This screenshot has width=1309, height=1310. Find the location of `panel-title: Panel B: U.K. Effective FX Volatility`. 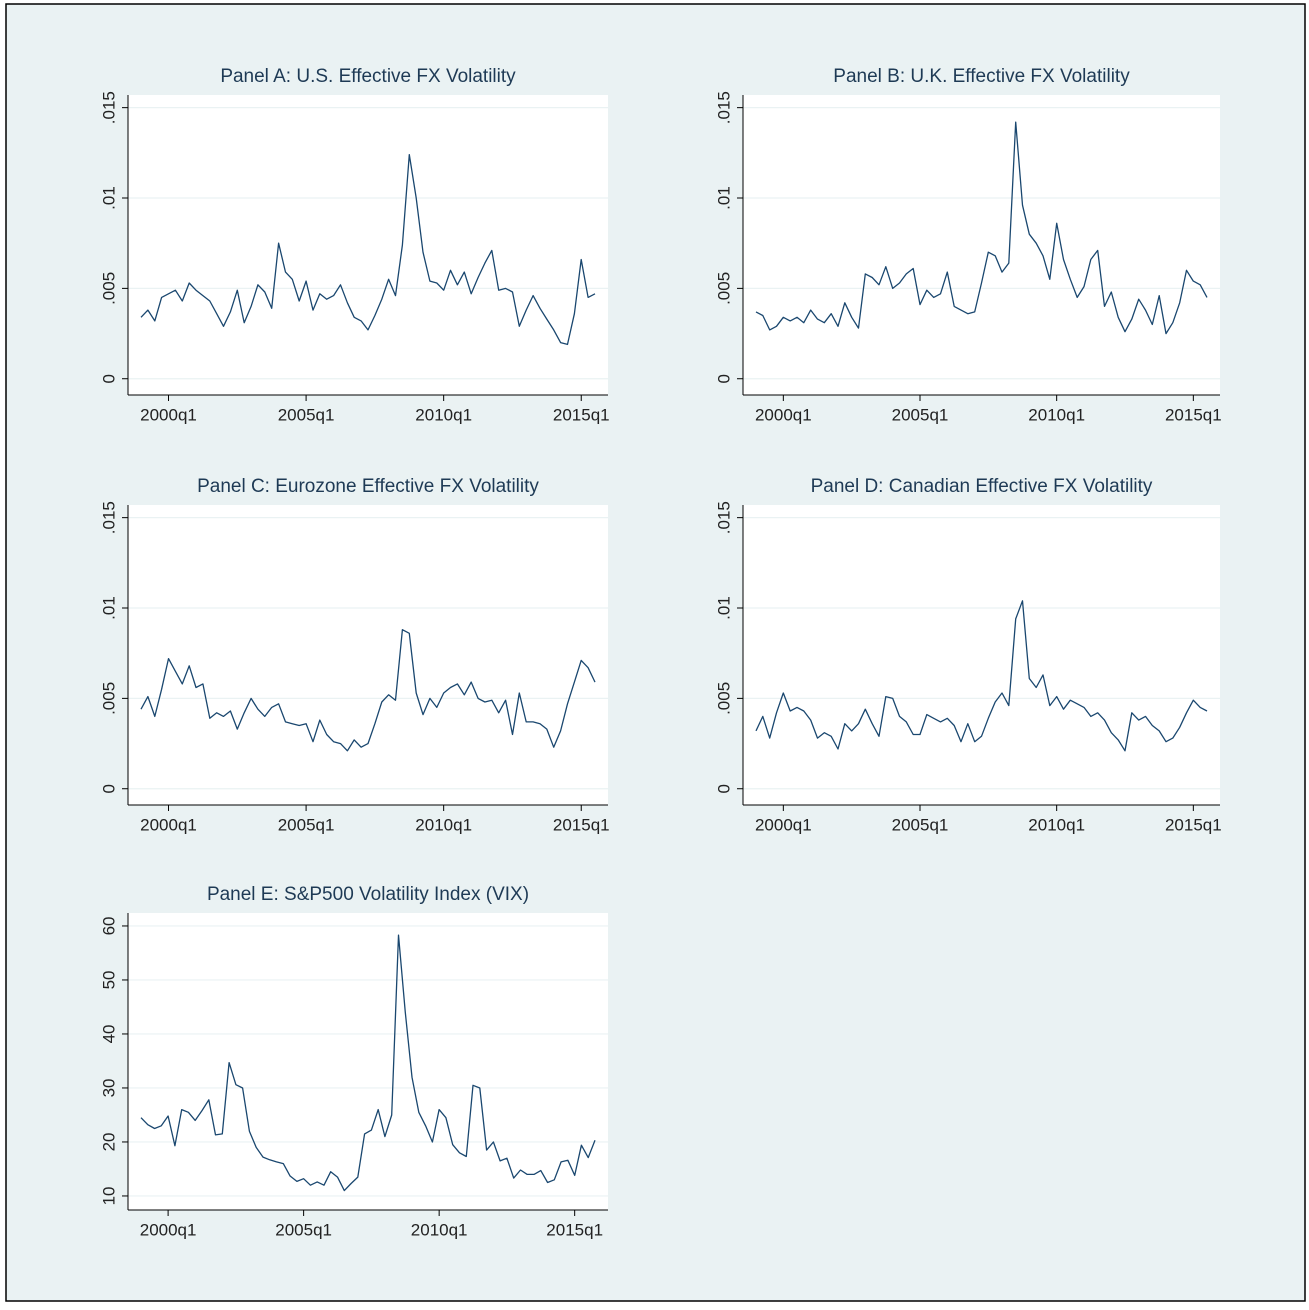

panel-title: Panel B: U.K. Effective FX Volatility is located at coordinates (981, 76).